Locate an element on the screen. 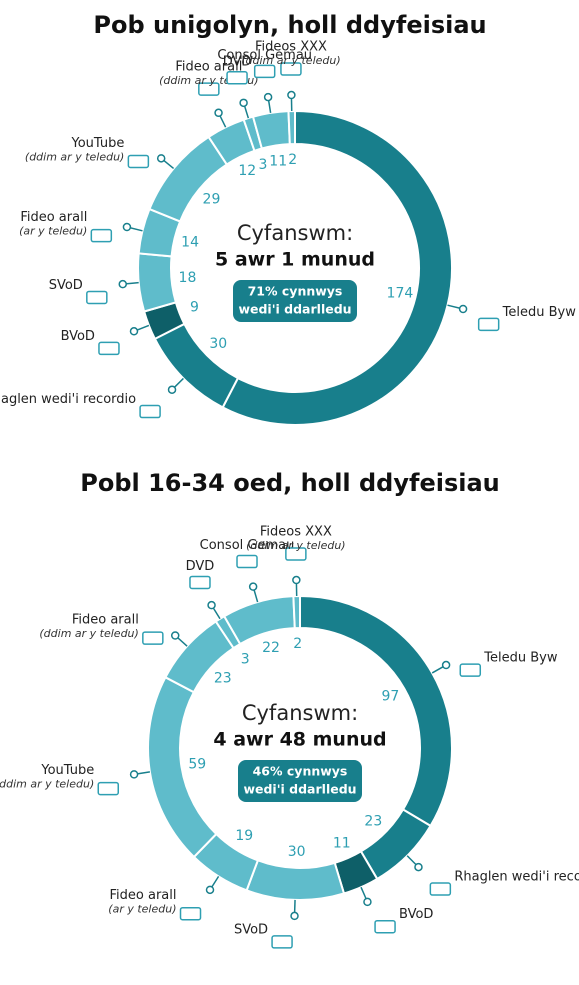  data-label: 18 is located at coordinates (188, 278).